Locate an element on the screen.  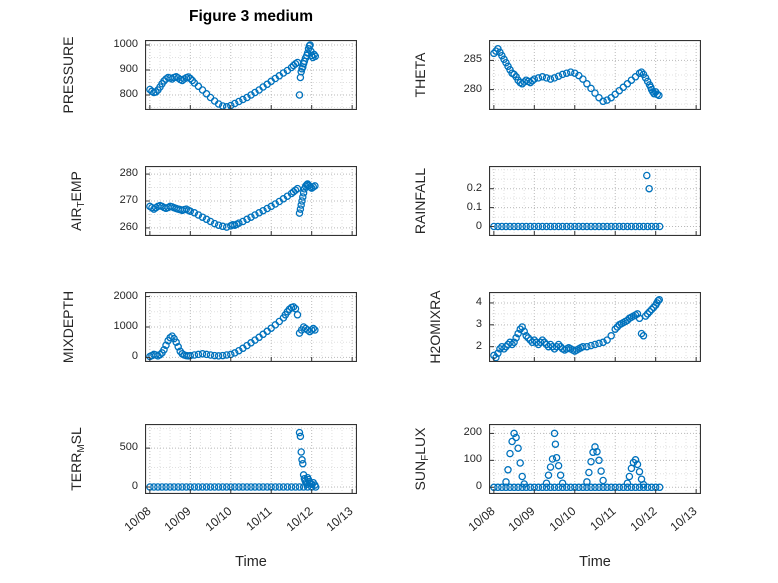
y-axis-label-mixdepth: MIXDEPTH is located at coordinates (68, 327).